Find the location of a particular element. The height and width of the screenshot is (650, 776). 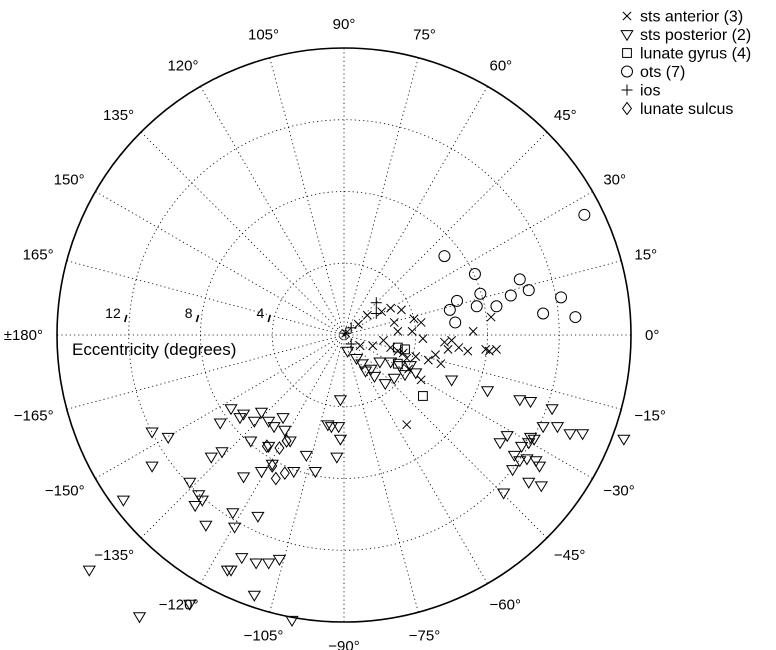

legend-label: lunate sulcus is located at coordinates (686, 109).